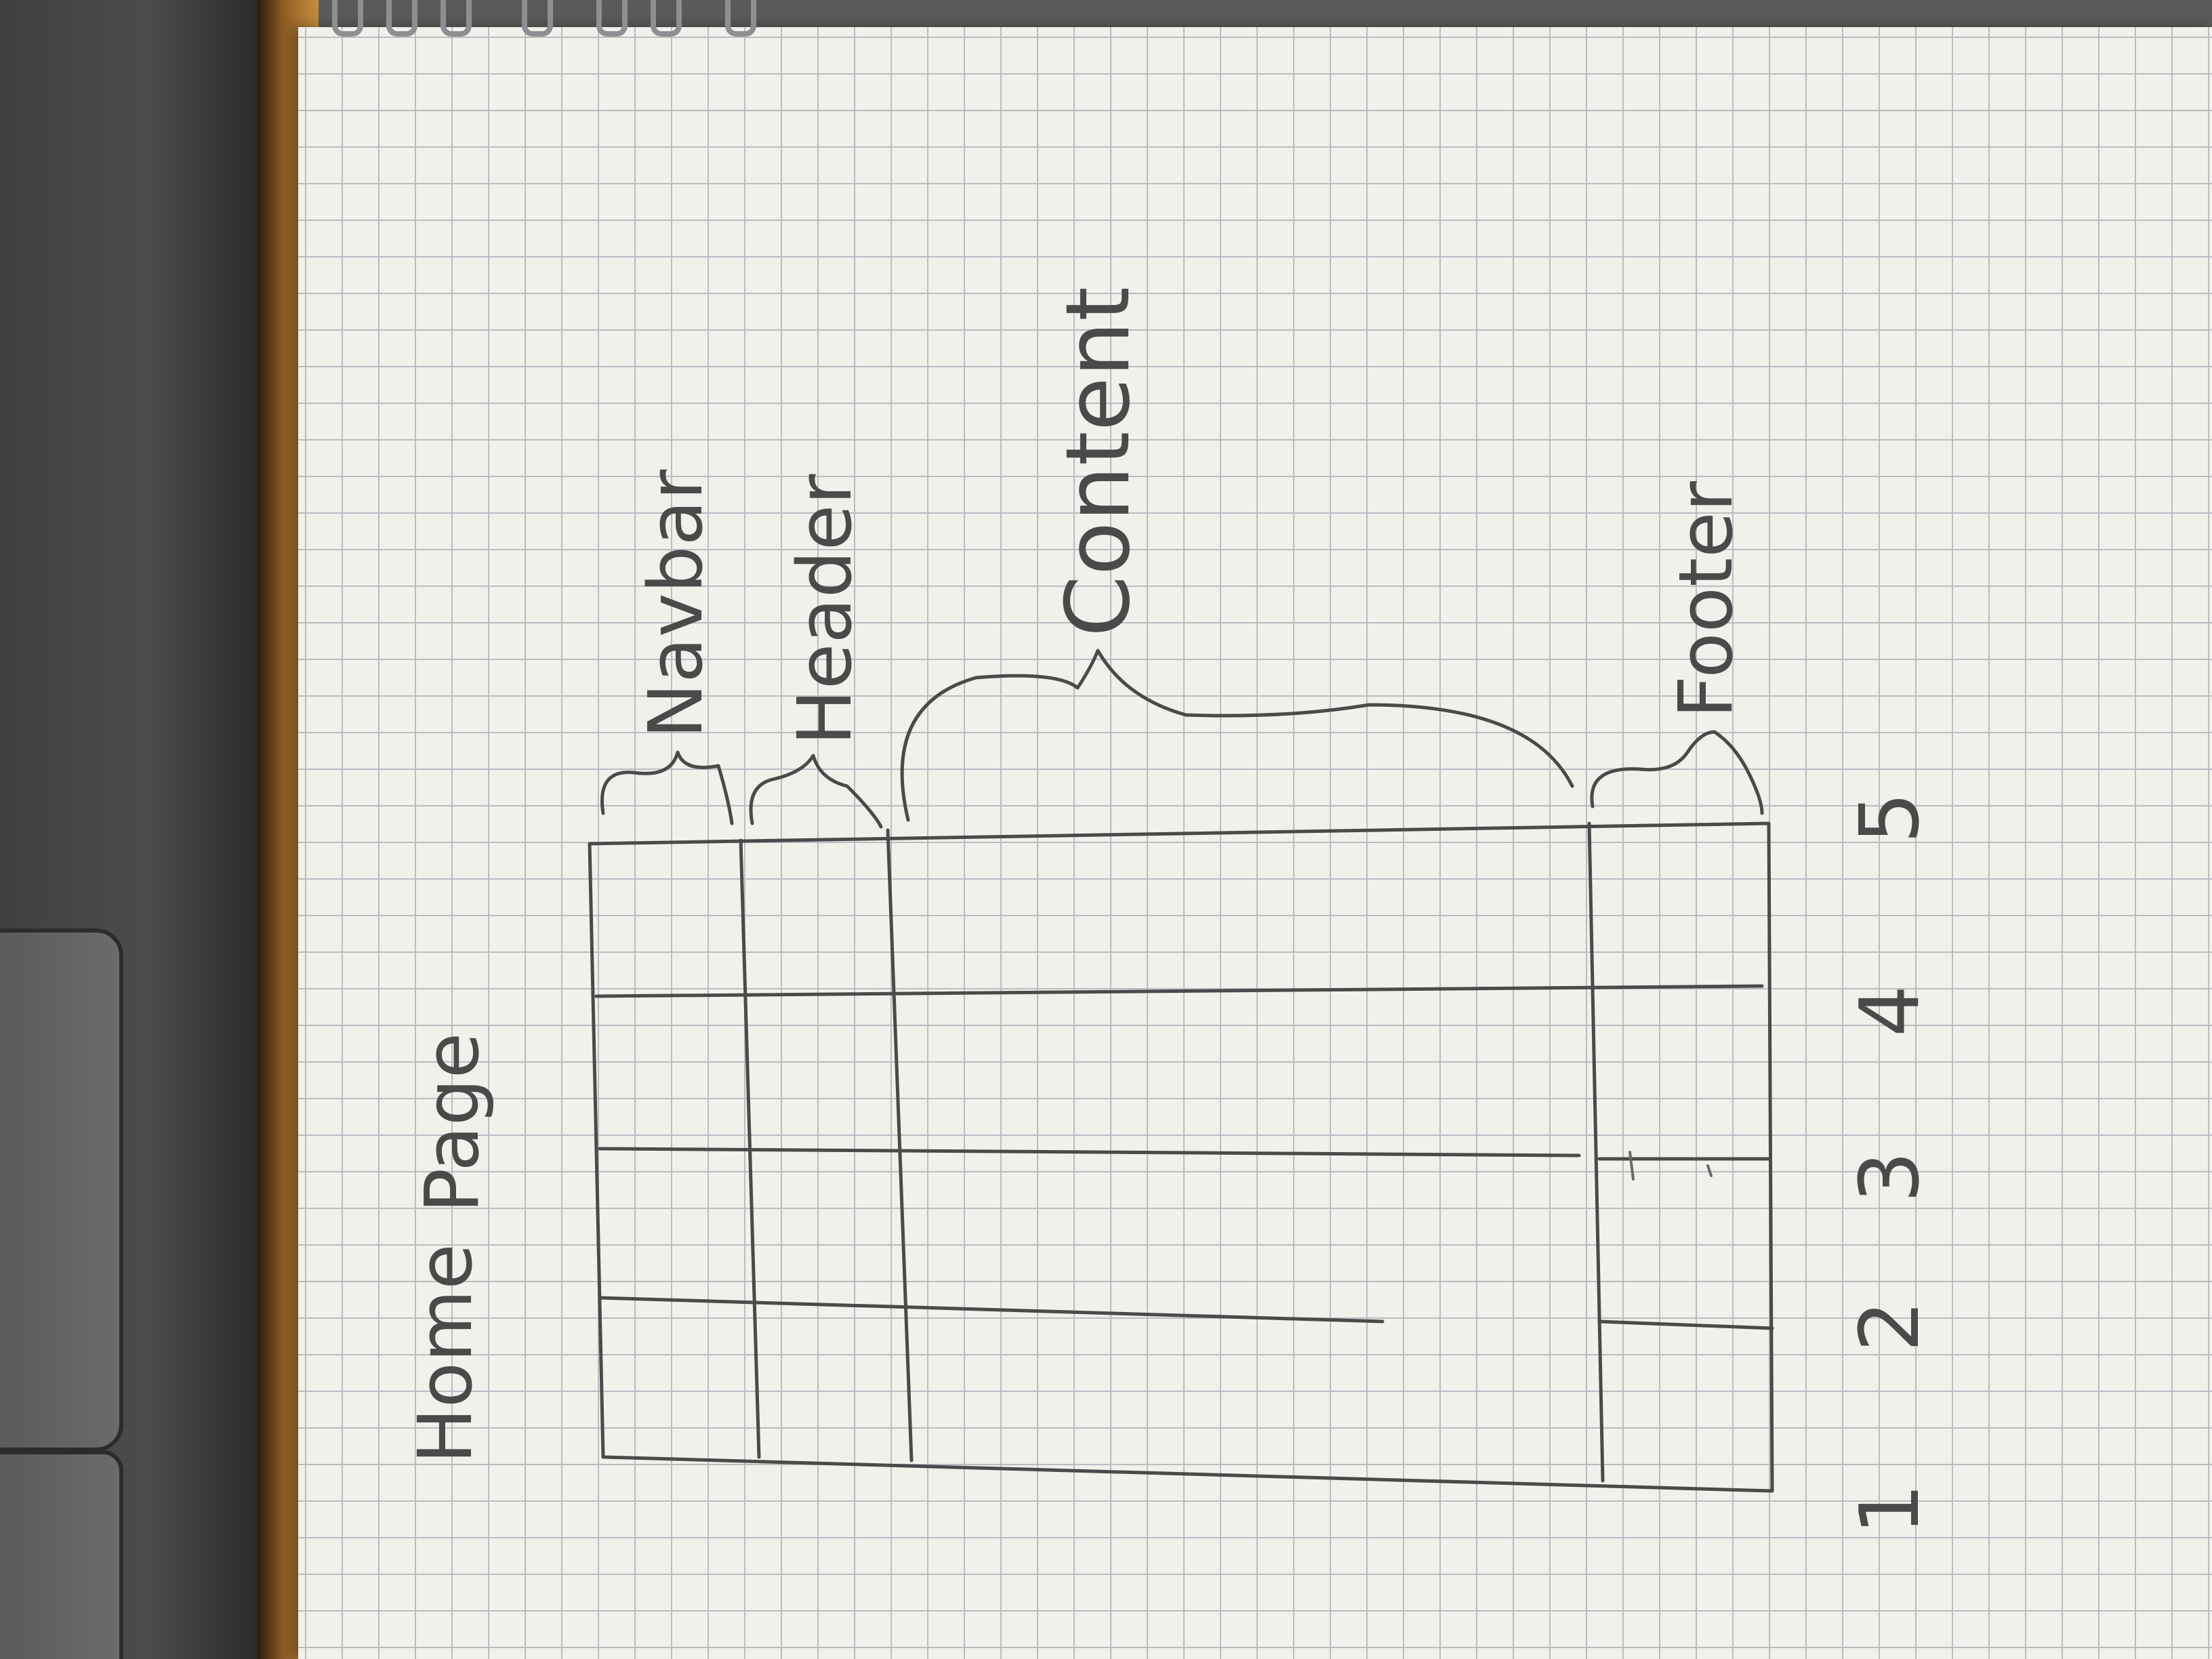  What do you see at coordinates (1705, 599) in the screenshot?
I see `footer-label: Footer` at bounding box center [1705, 599].